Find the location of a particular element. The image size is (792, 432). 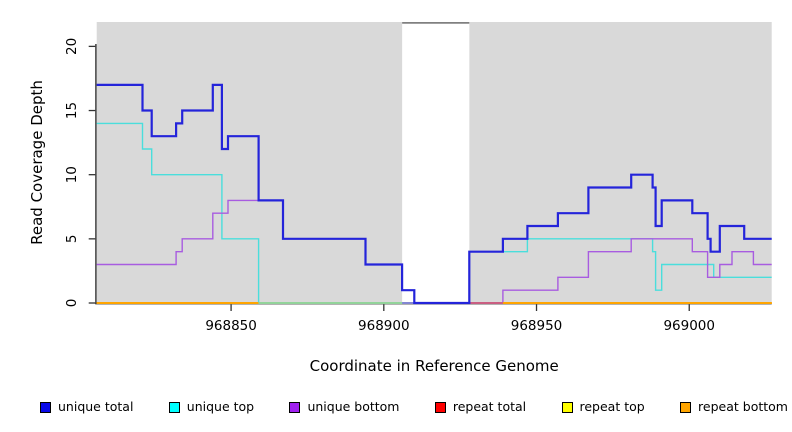

legend-swatch-repeat-top is located at coordinates (567, 407).